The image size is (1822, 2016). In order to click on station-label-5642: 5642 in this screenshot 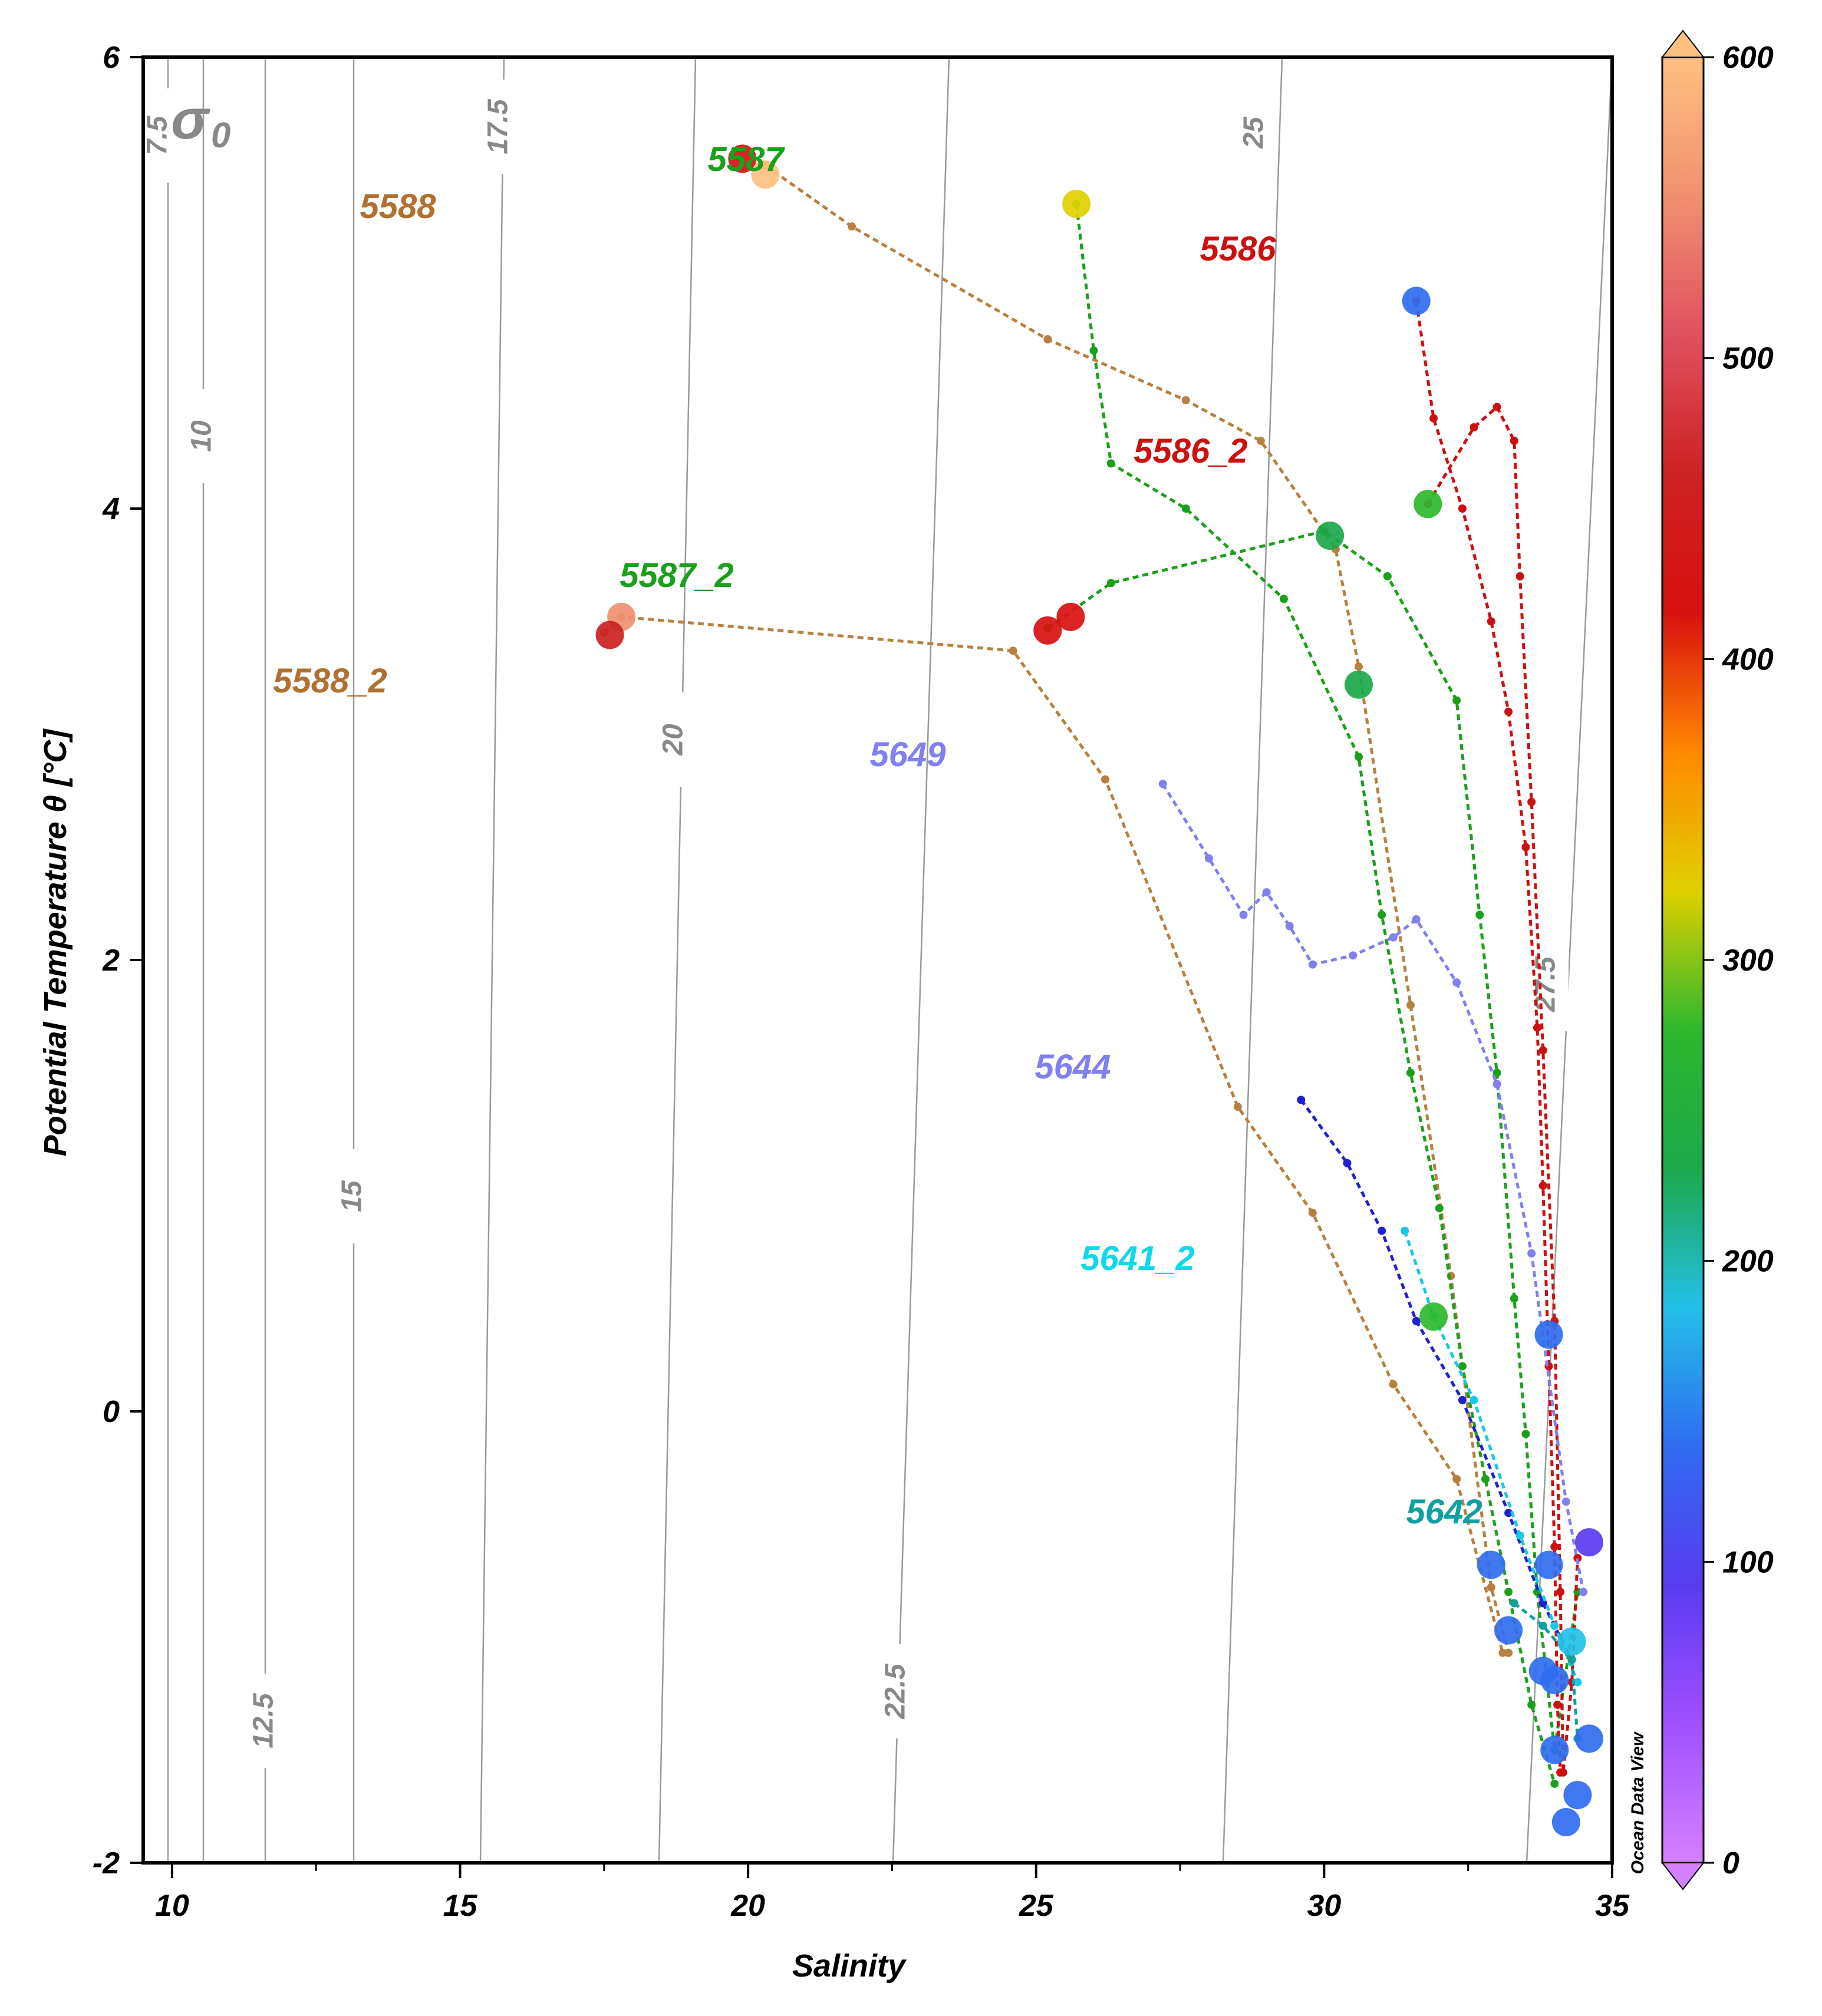, I will do `click(1444, 1512)`.